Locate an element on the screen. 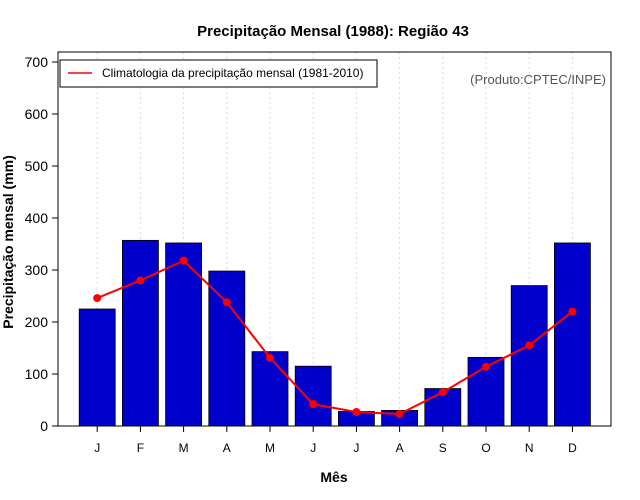 This screenshot has height=500, width=640. x-axis-label: Mês is located at coordinates (333, 477).